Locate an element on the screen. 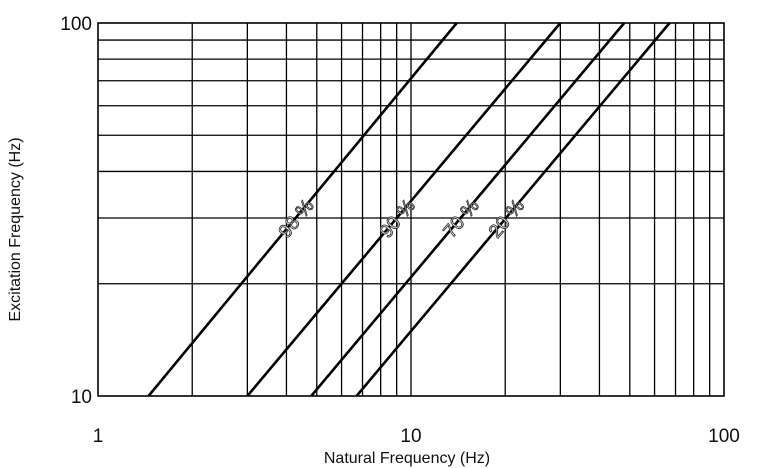 Image resolution: width=758 pixels, height=468 pixels. x-tick-label: 10 is located at coordinates (410, 436).